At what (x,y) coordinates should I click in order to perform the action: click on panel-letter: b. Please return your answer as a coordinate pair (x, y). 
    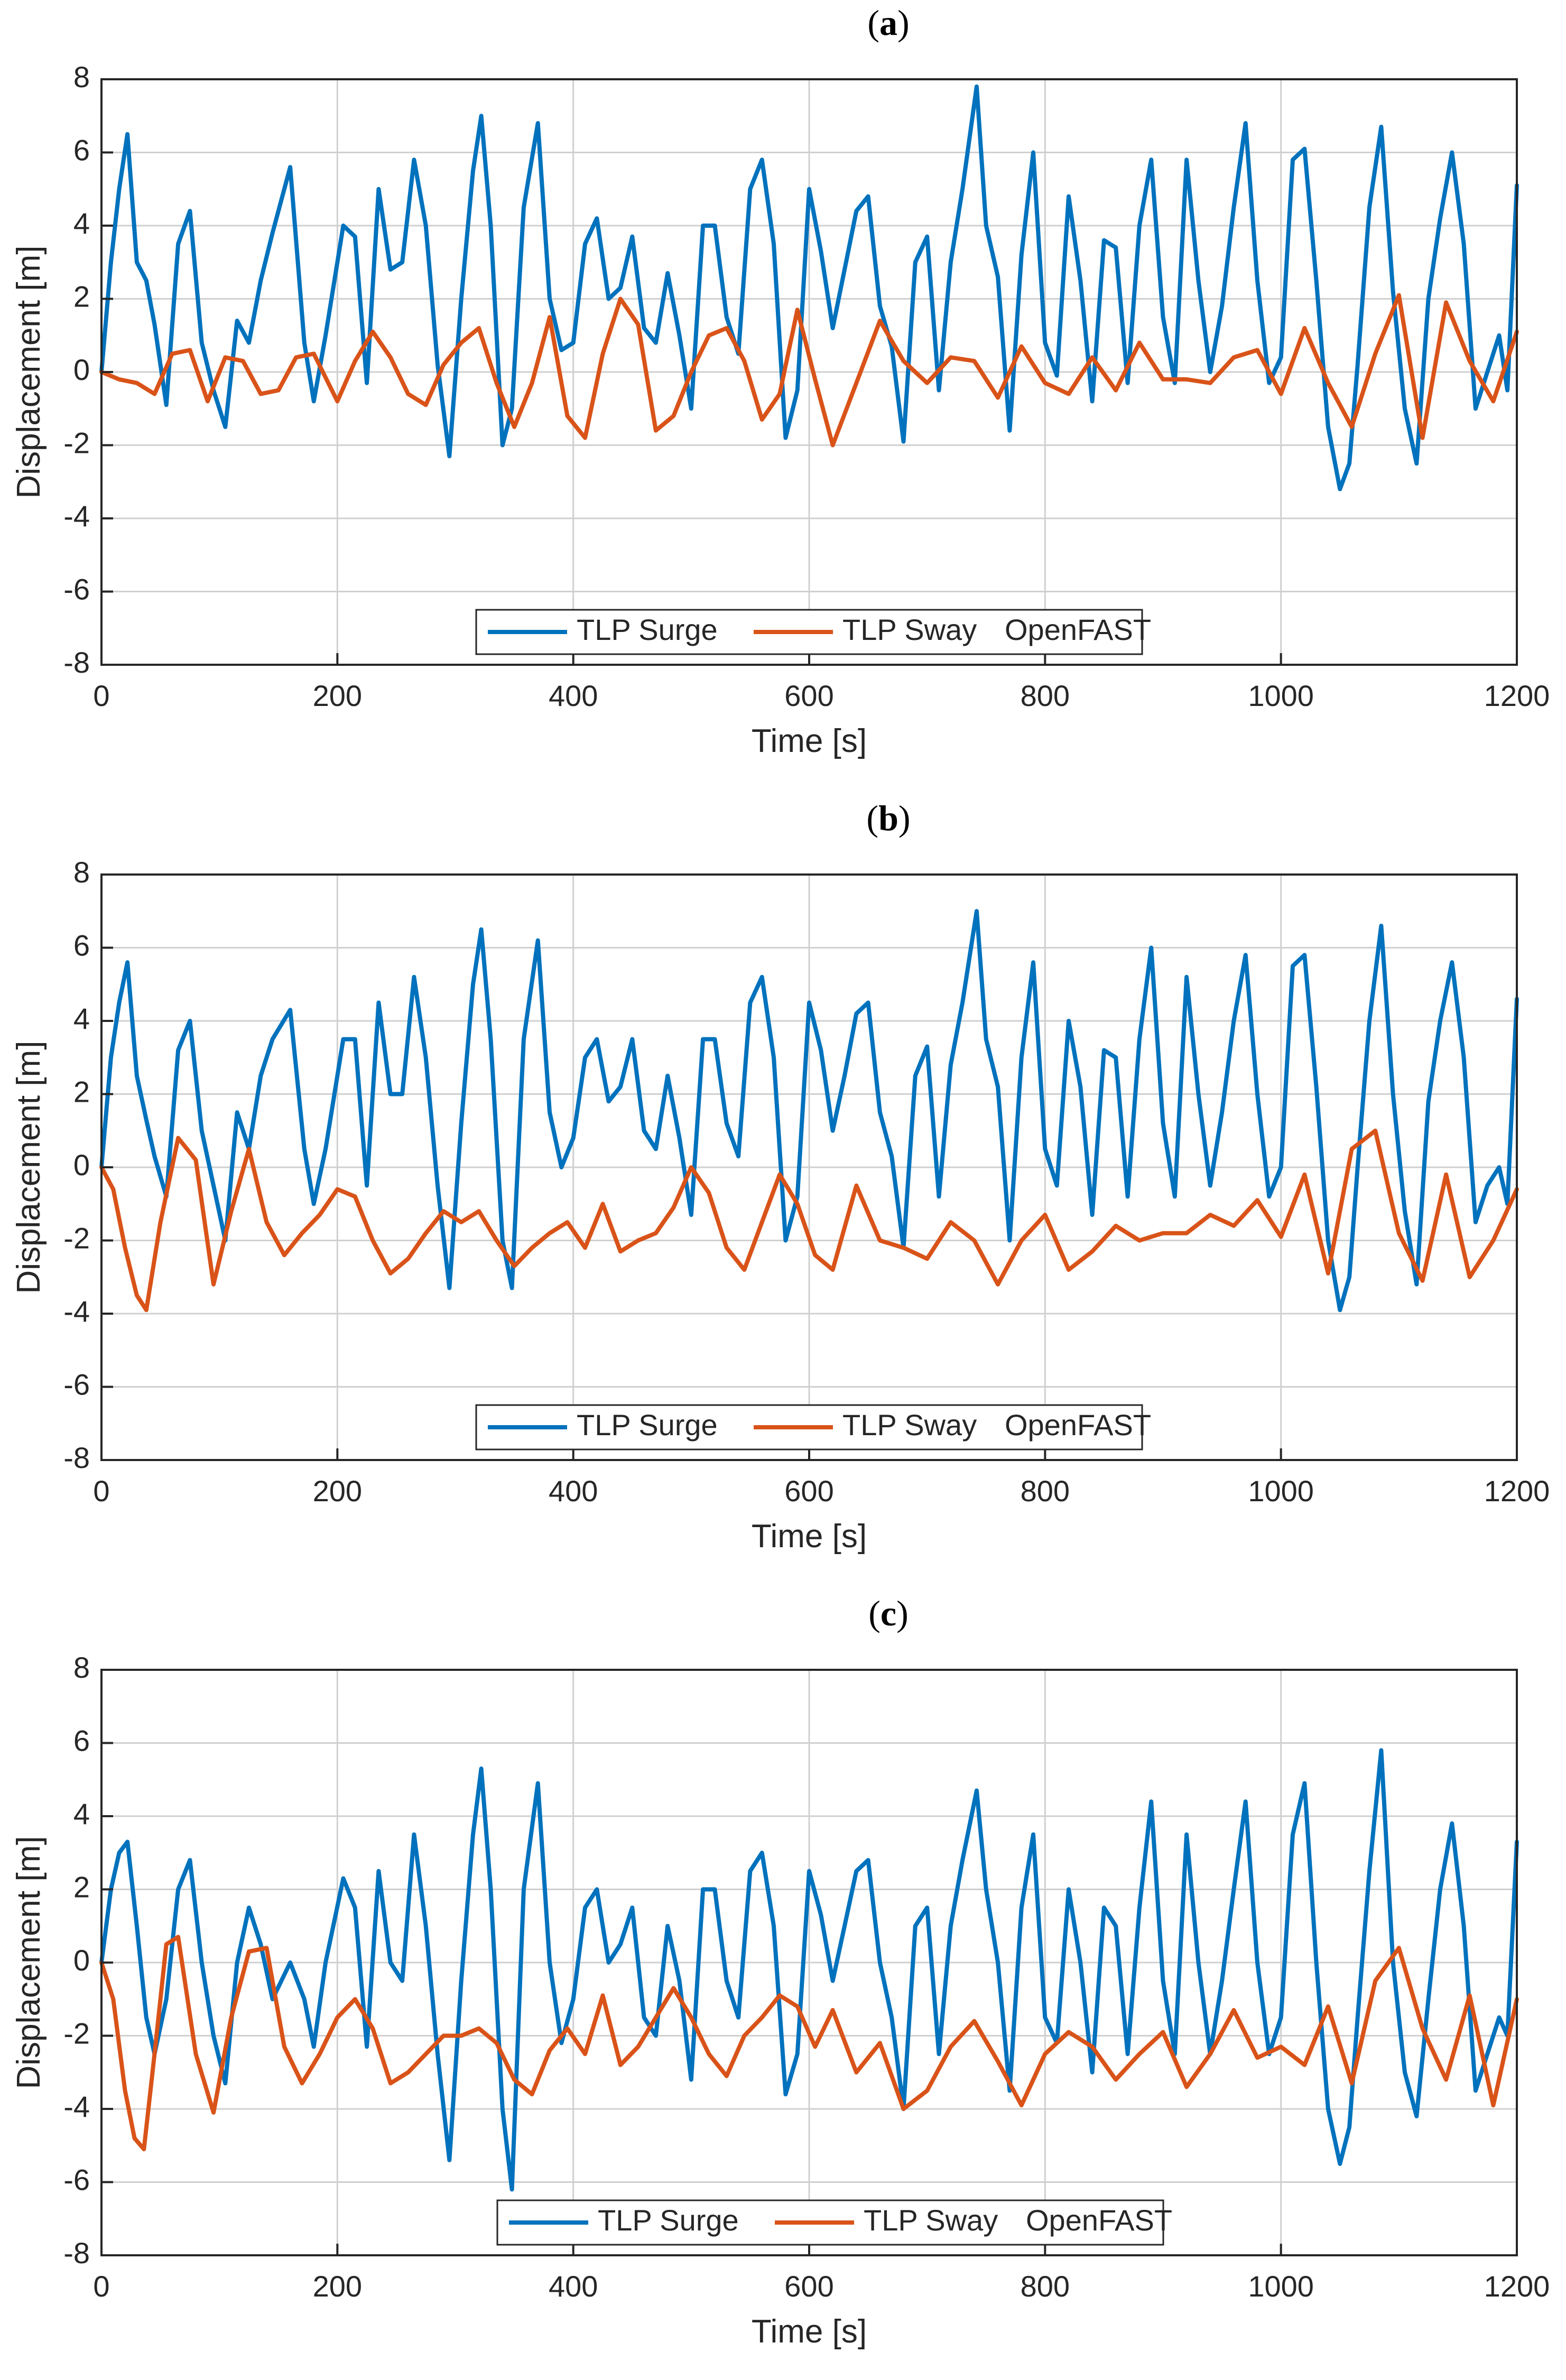
    Looking at the image, I should click on (888, 818).